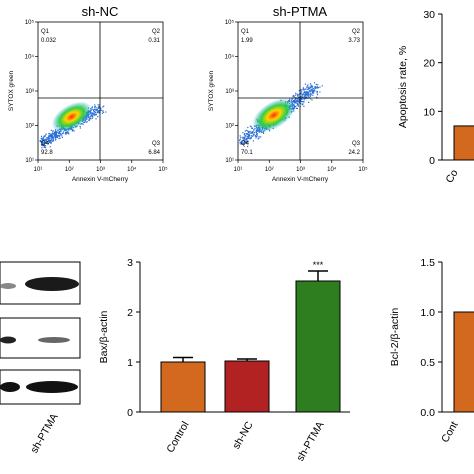 The width and height of the screenshot is (474, 474). What do you see at coordinates (356, 144) in the screenshot?
I see `quadrant-name-q3-sh-ptma: Q3` at bounding box center [356, 144].